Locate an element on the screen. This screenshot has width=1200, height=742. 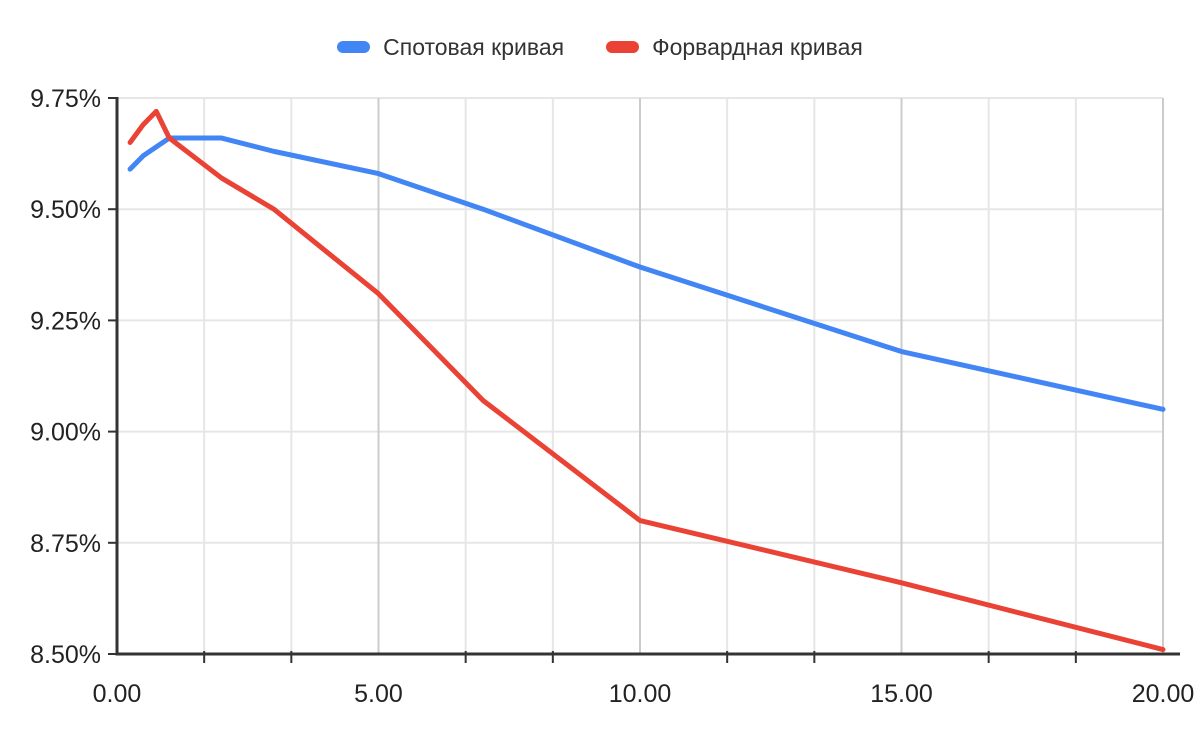
legend-item-forward-curve: Форвардная кривая is located at coordinates (734, 47).